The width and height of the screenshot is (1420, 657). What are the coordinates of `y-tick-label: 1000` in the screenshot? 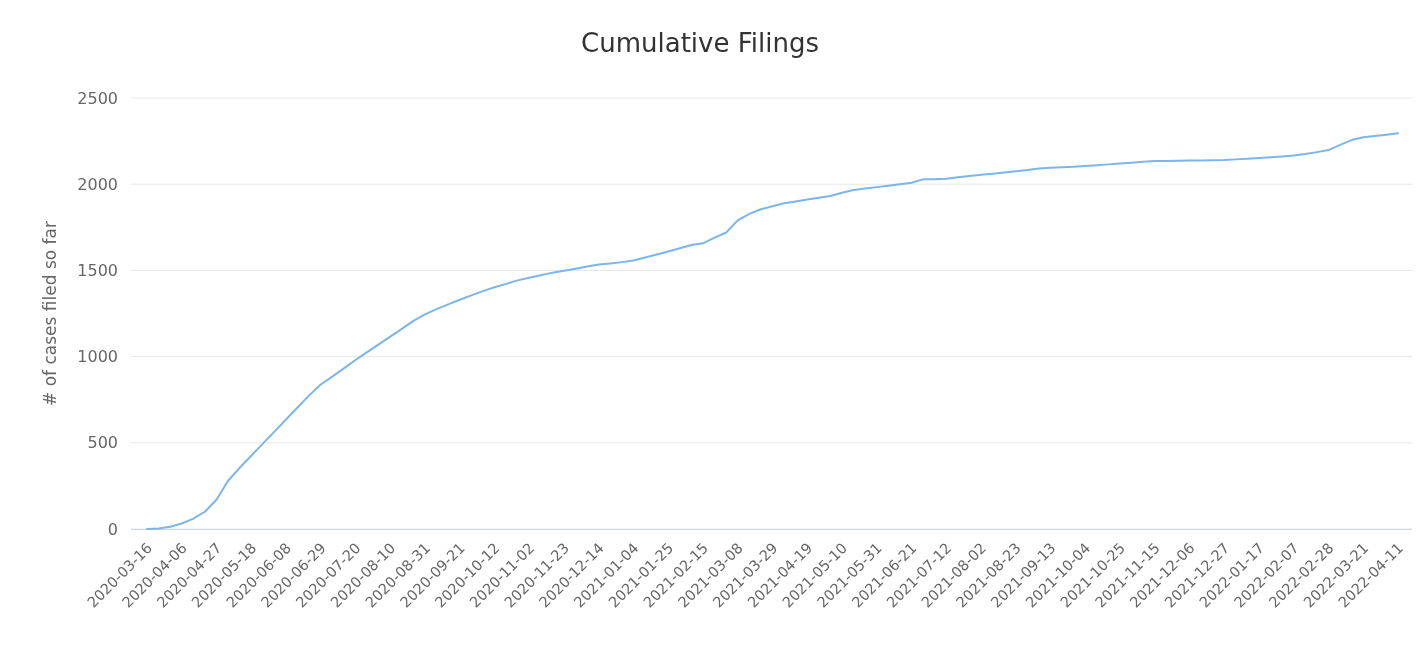 It's located at (97, 357).